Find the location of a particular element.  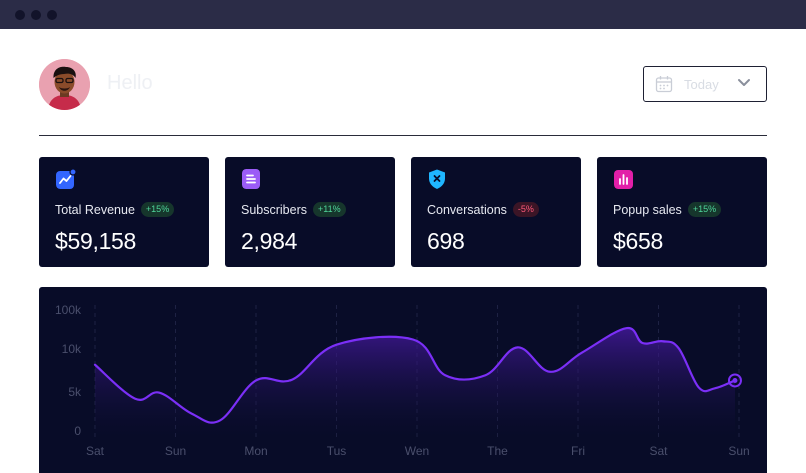

chart-endpoint-dot is located at coordinates (735, 380).